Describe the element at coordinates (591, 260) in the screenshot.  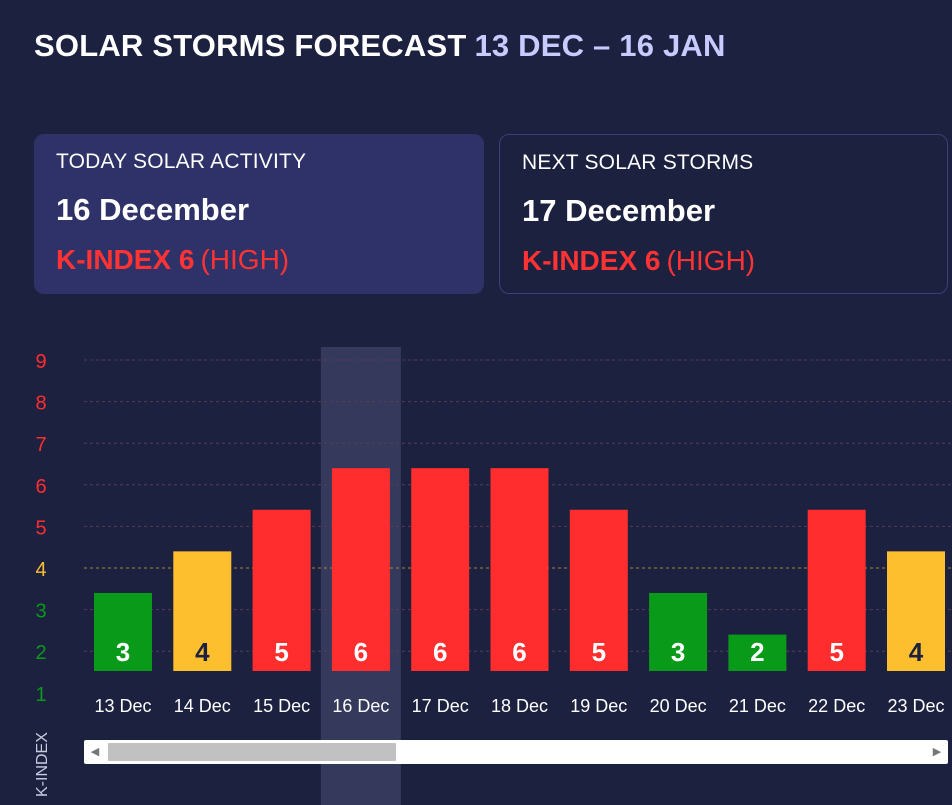
I see `next-kindex-value: K-INDEX 6` at that location.